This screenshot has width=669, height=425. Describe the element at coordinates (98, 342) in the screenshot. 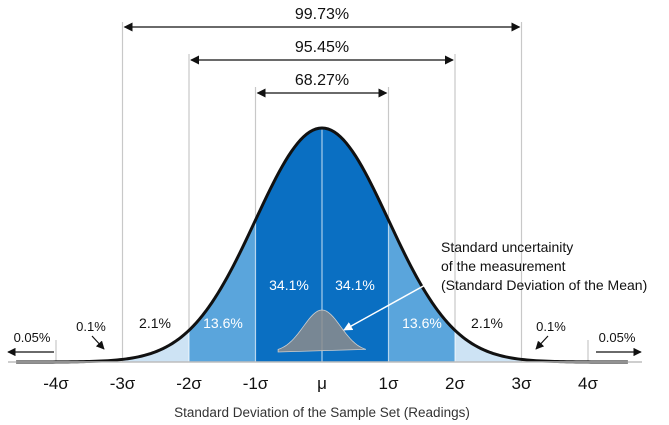

I see `tail-arrow-left` at that location.